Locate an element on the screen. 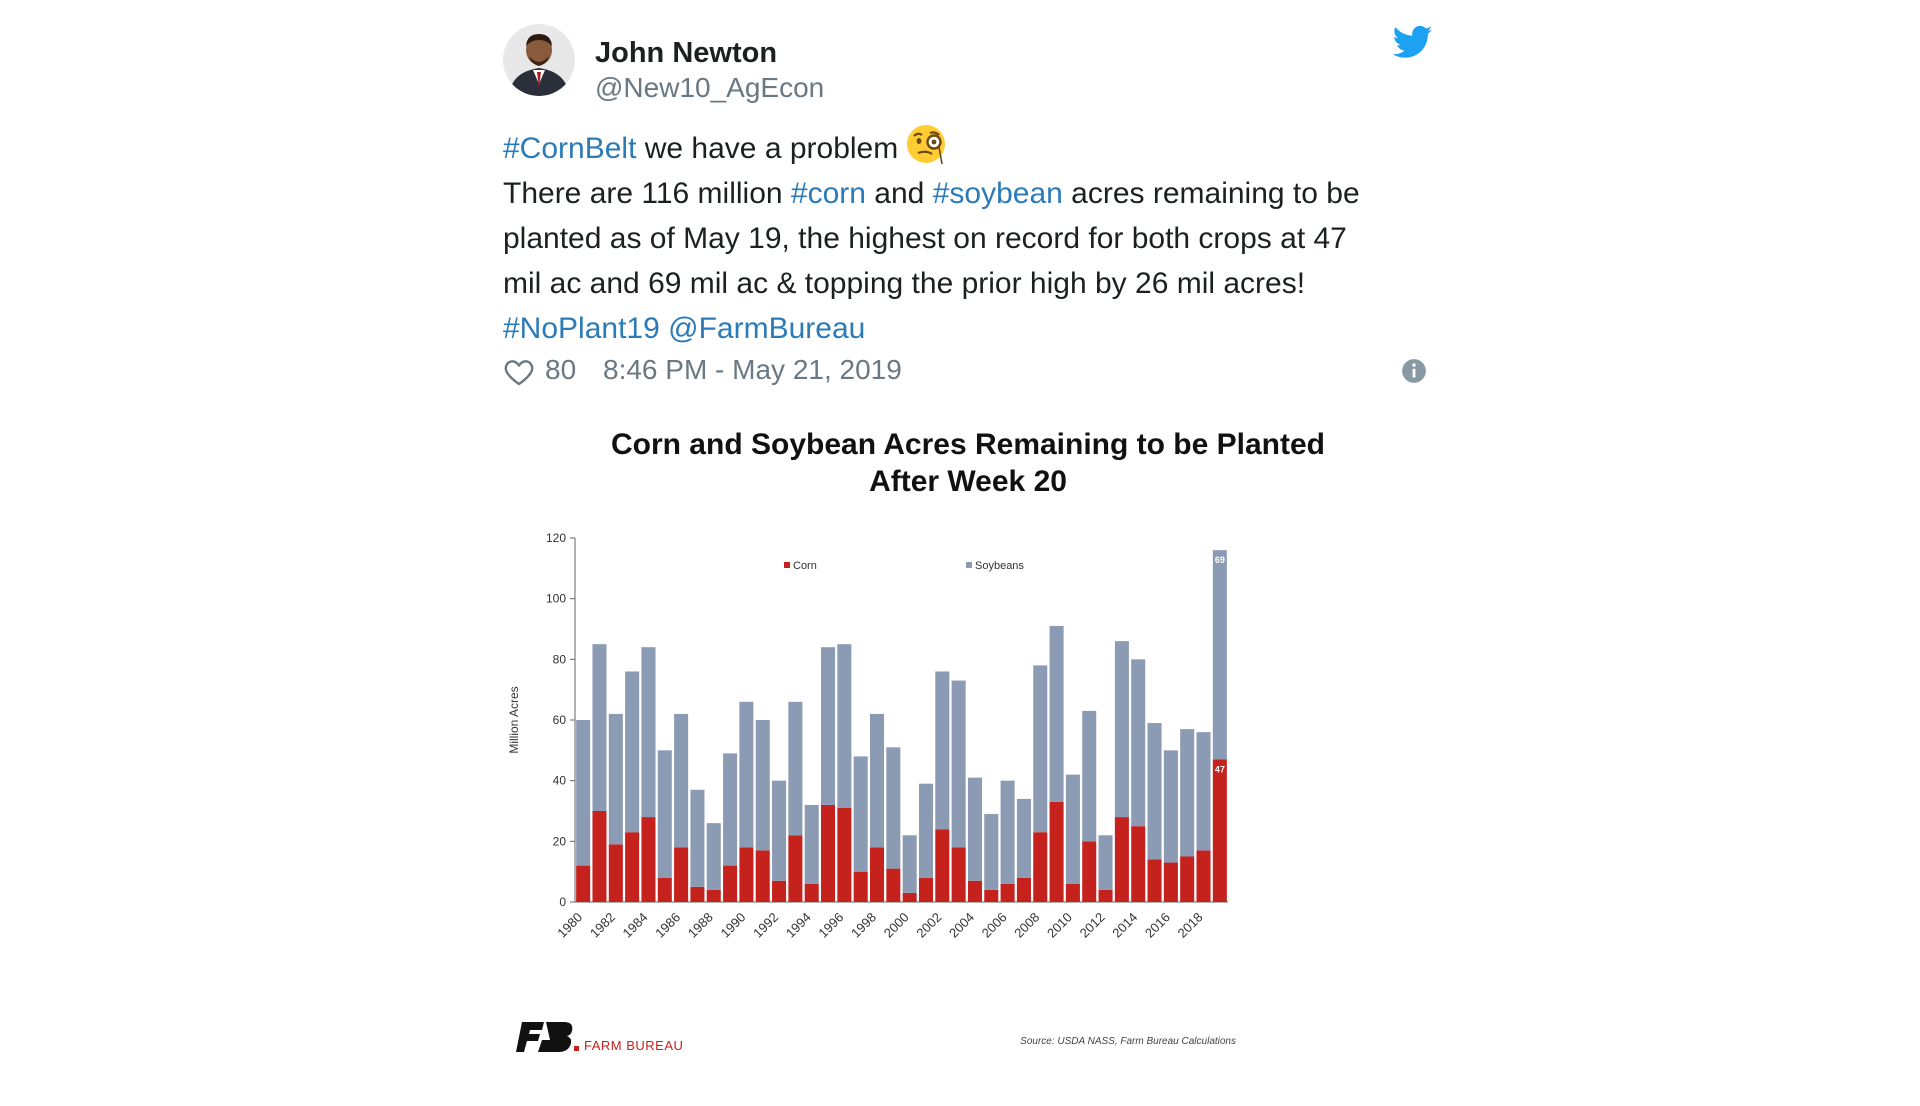 This screenshot has height=1106, width=1920. bar-corn-1984 is located at coordinates (648, 859).